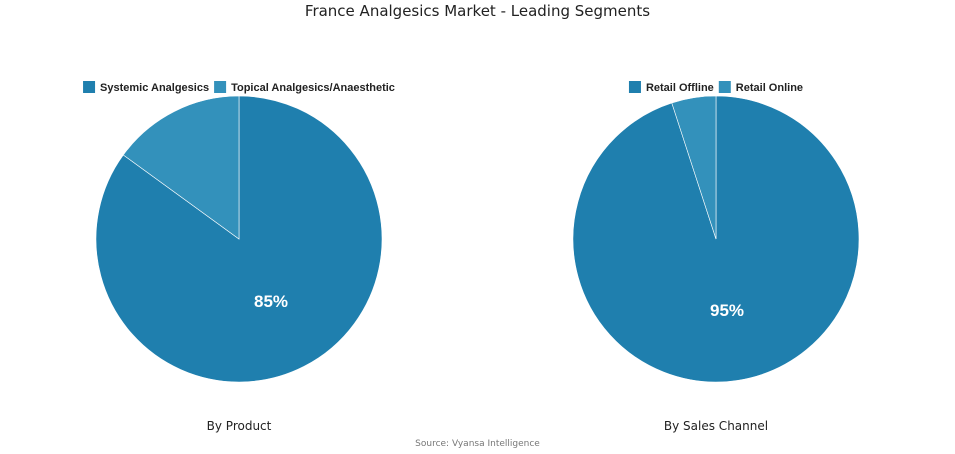 Image resolution: width=955 pixels, height=454 pixels. I want to click on pie-caption: By Sales Channel, so click(716, 426).